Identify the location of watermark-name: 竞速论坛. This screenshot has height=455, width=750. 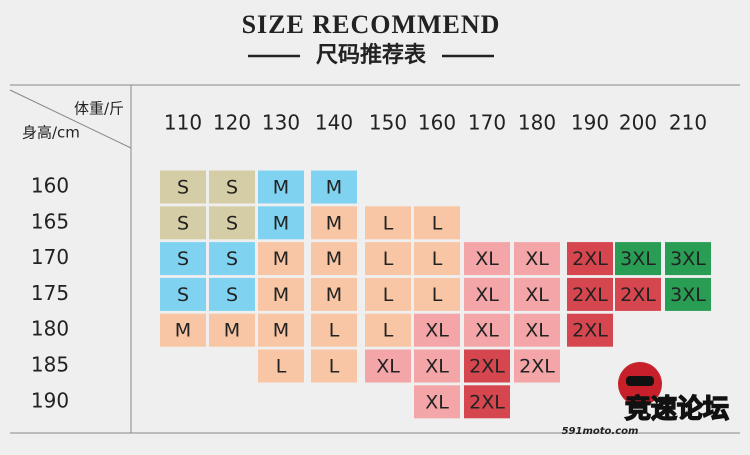
(677, 409).